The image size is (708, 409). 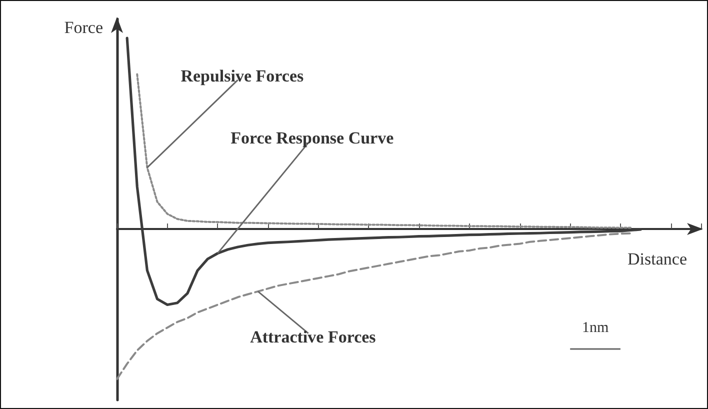 What do you see at coordinates (657, 259) in the screenshot?
I see `x-axis-title: Distance` at bounding box center [657, 259].